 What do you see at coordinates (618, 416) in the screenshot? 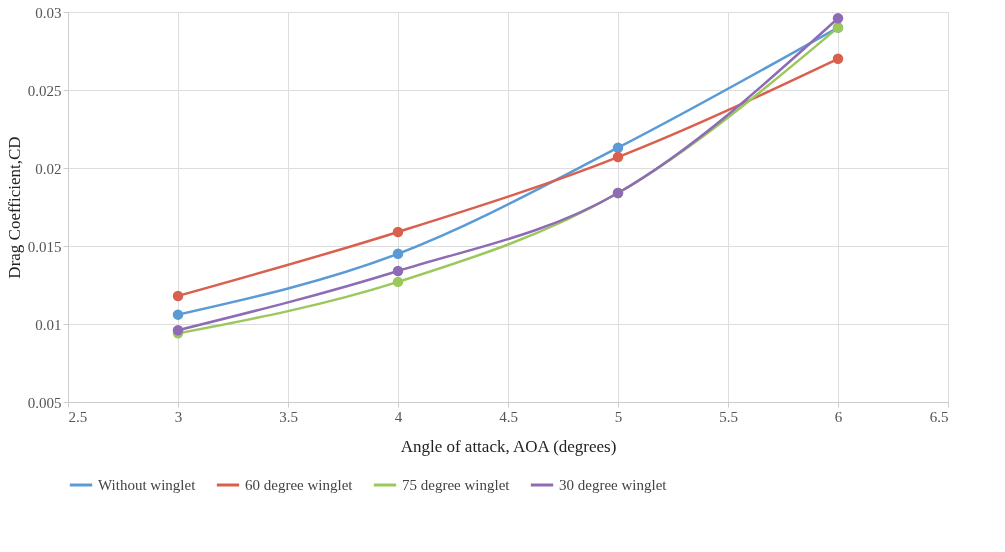
I see `x-tick-label: 5` at bounding box center [618, 416].